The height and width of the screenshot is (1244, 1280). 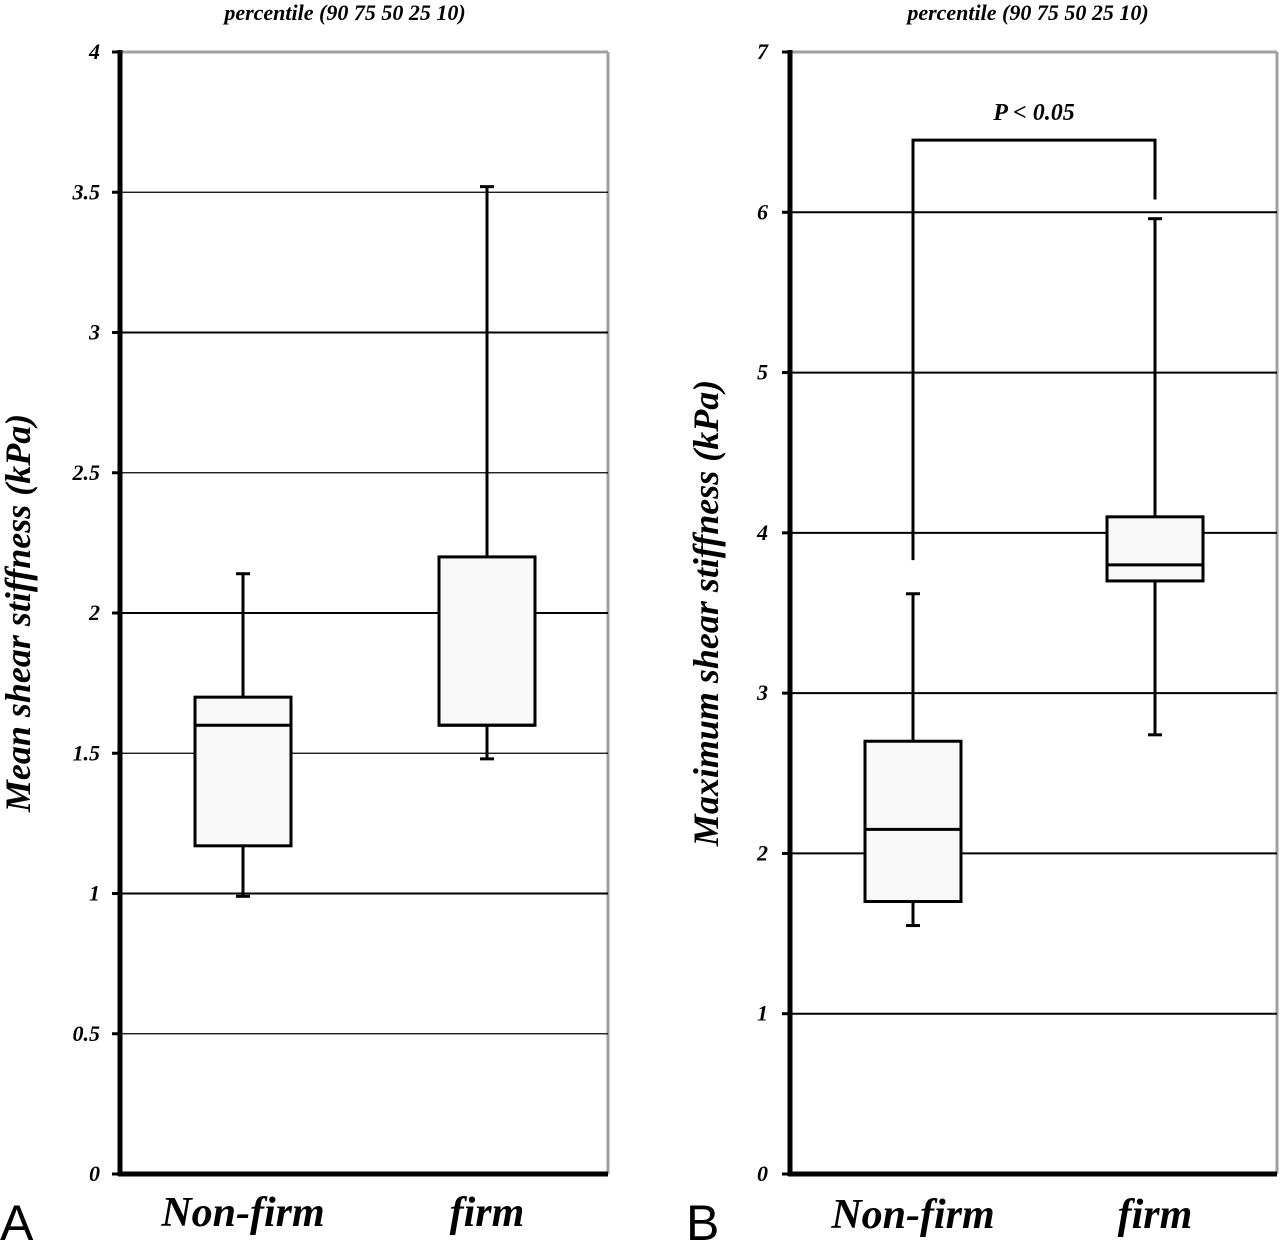 I want to click on y-axis-label: Mean shear stiffness (kPa), so click(x=19, y=613).